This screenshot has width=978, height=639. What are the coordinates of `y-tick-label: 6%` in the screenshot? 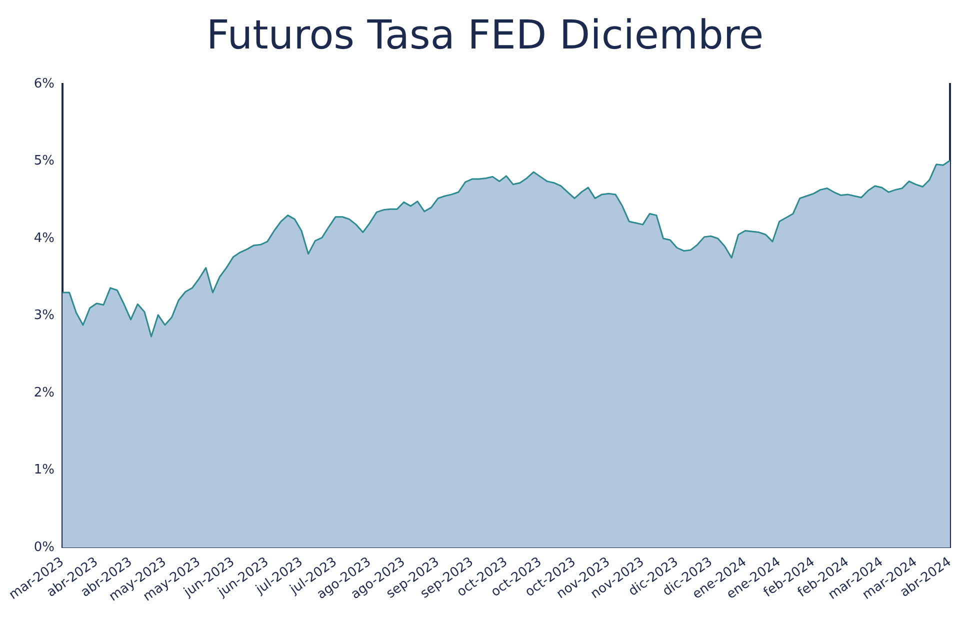 It's located at (44, 84).